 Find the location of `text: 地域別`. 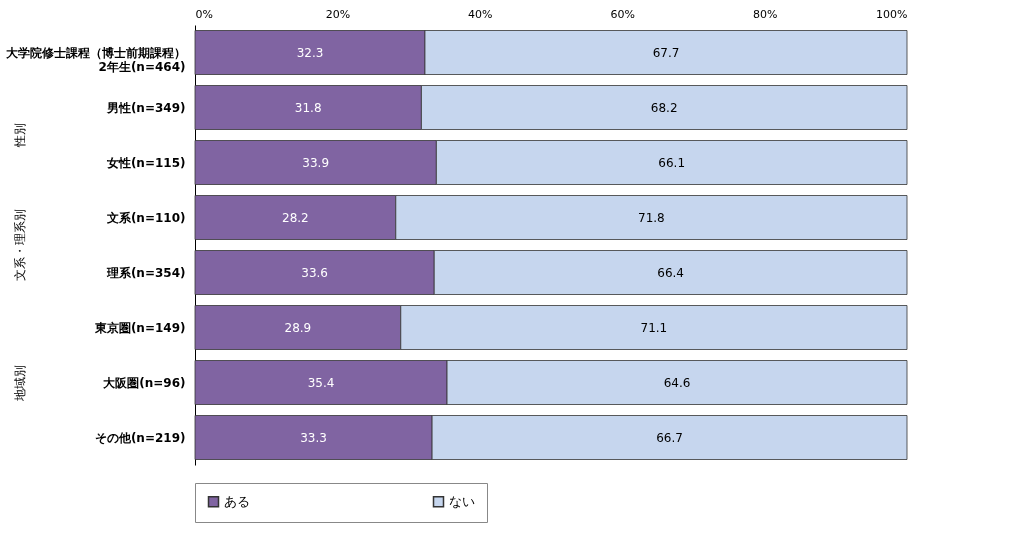

text: 地域別 is located at coordinates (19, 382).